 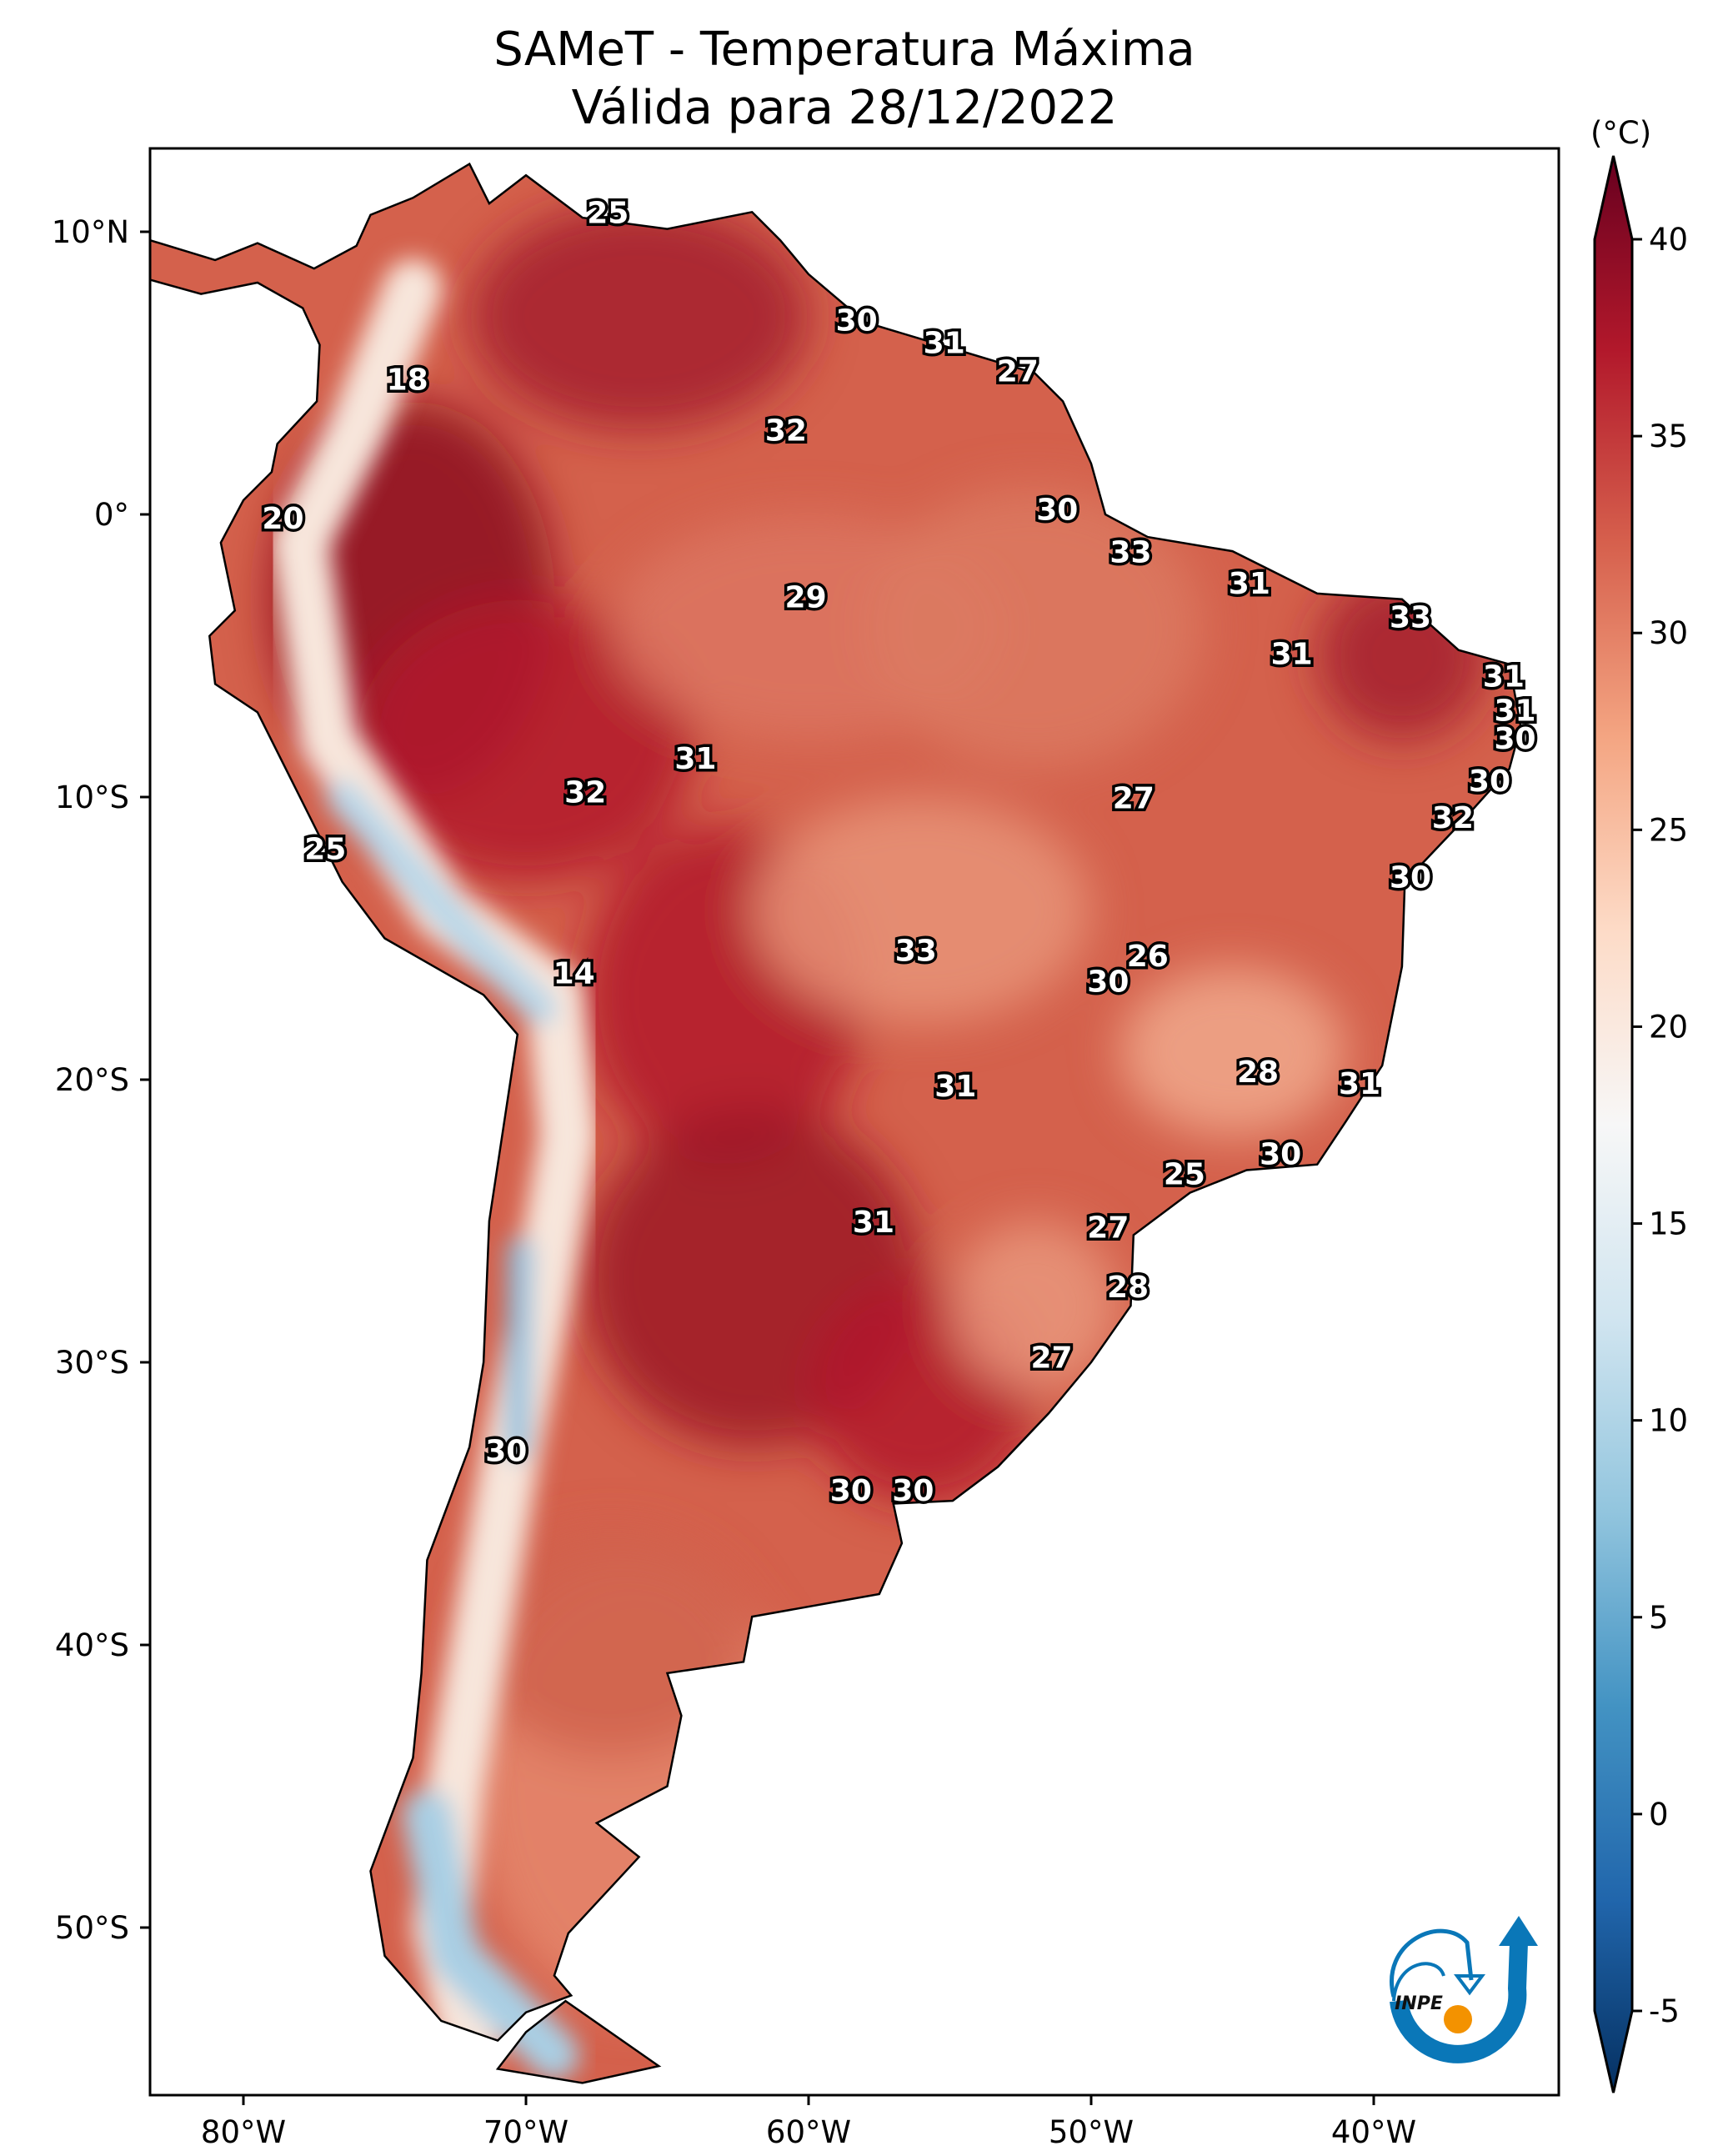 What do you see at coordinates (844, 50) in the screenshot?
I see `map-title: SAMeT - Temperatura Máxima` at bounding box center [844, 50].